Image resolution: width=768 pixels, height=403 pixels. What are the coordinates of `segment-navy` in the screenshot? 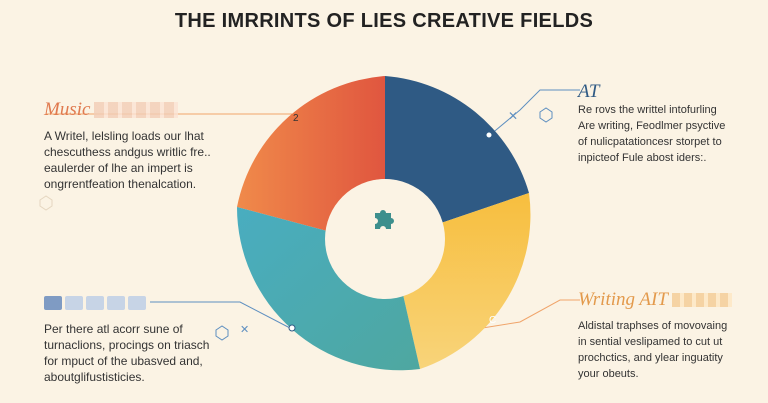 It's located at (457, 149).